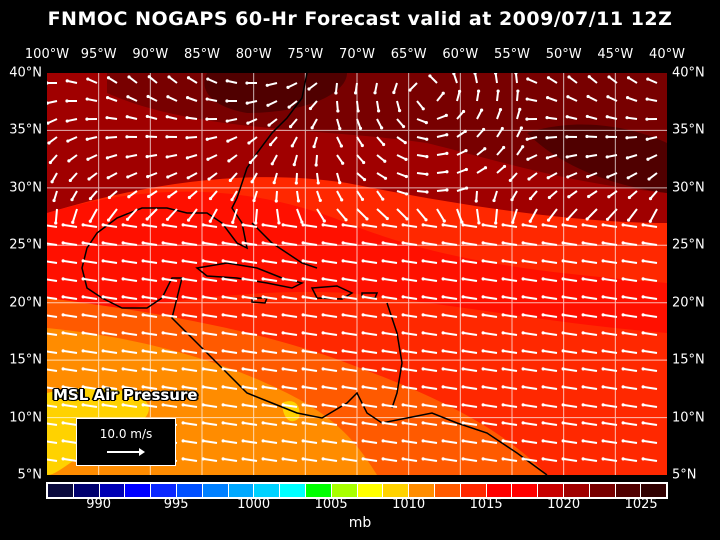 This screenshot has width=720, height=540. I want to click on colorbar-label: 1000, so click(254, 504).